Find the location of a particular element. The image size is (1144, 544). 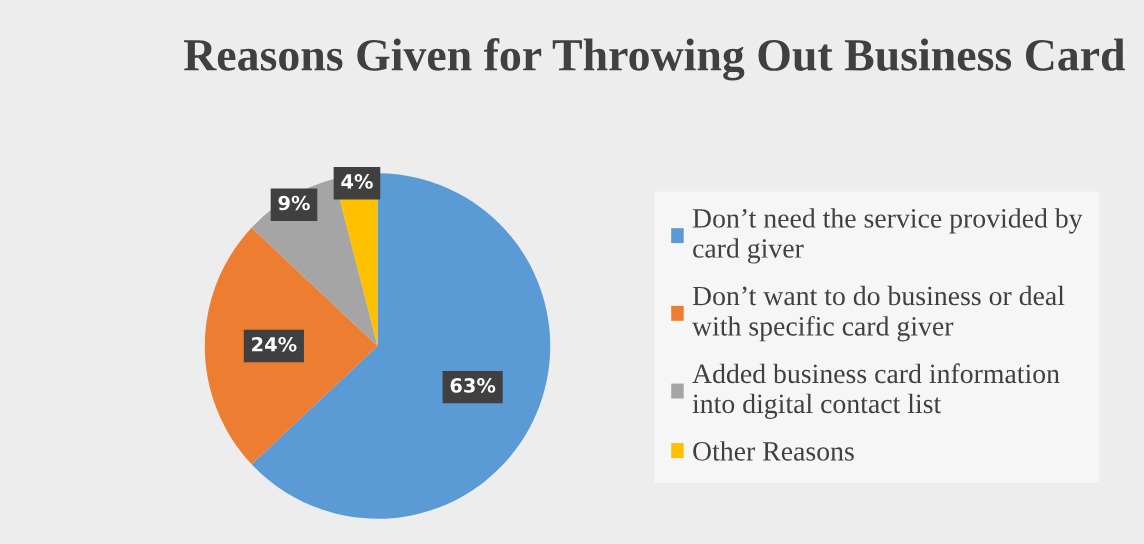

legend-label: Don’t need the service provided by card giver is located at coordinates (887, 236).